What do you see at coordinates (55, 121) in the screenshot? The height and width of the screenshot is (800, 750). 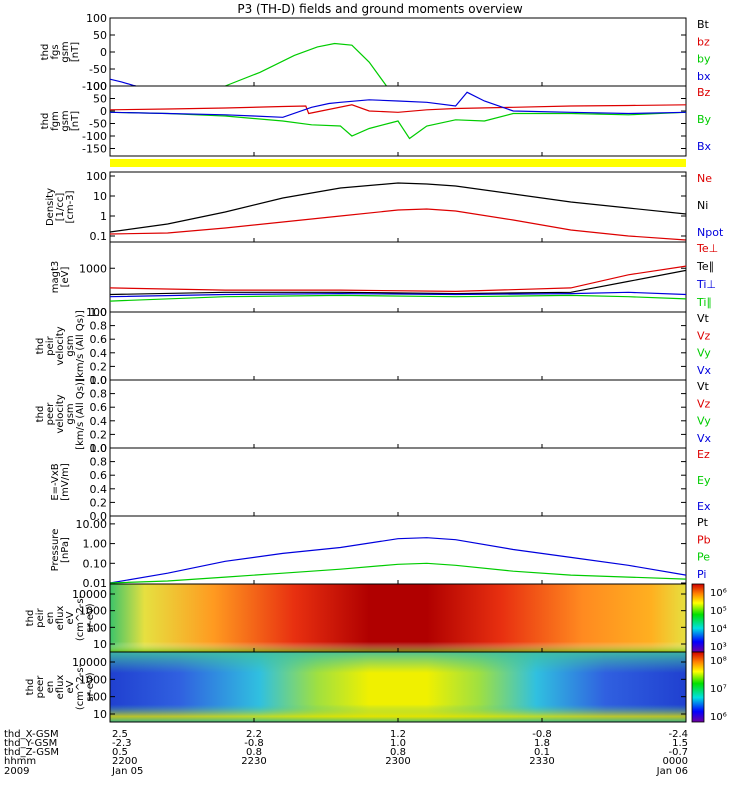 I see `y-label-line: fgm` at bounding box center [55, 121].